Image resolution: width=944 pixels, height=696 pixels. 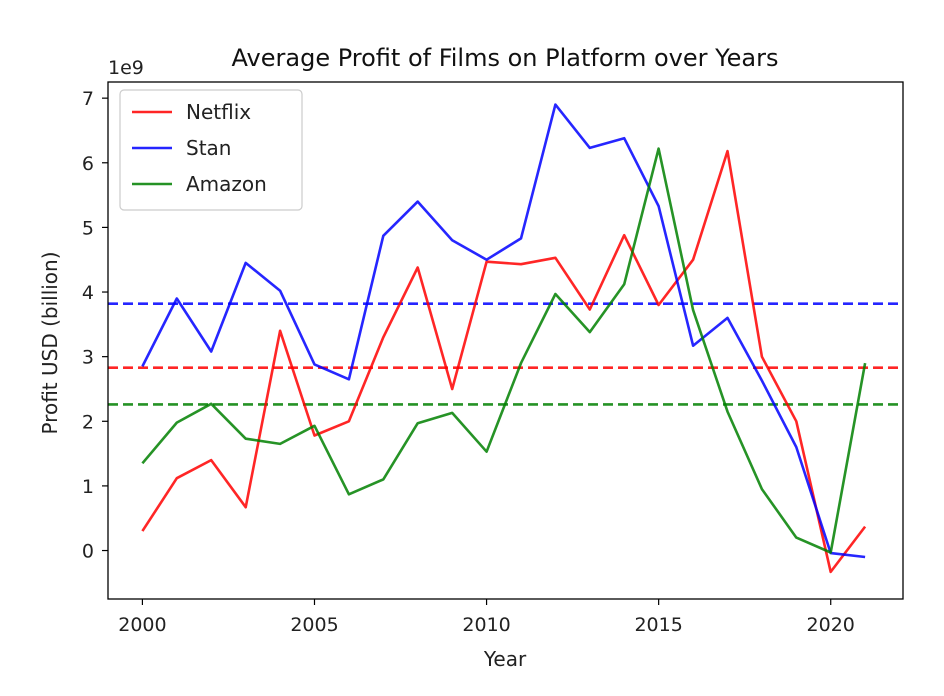 What do you see at coordinates (218, 112) in the screenshot?
I see `legend-label-netflix: Netflix` at bounding box center [218, 112].